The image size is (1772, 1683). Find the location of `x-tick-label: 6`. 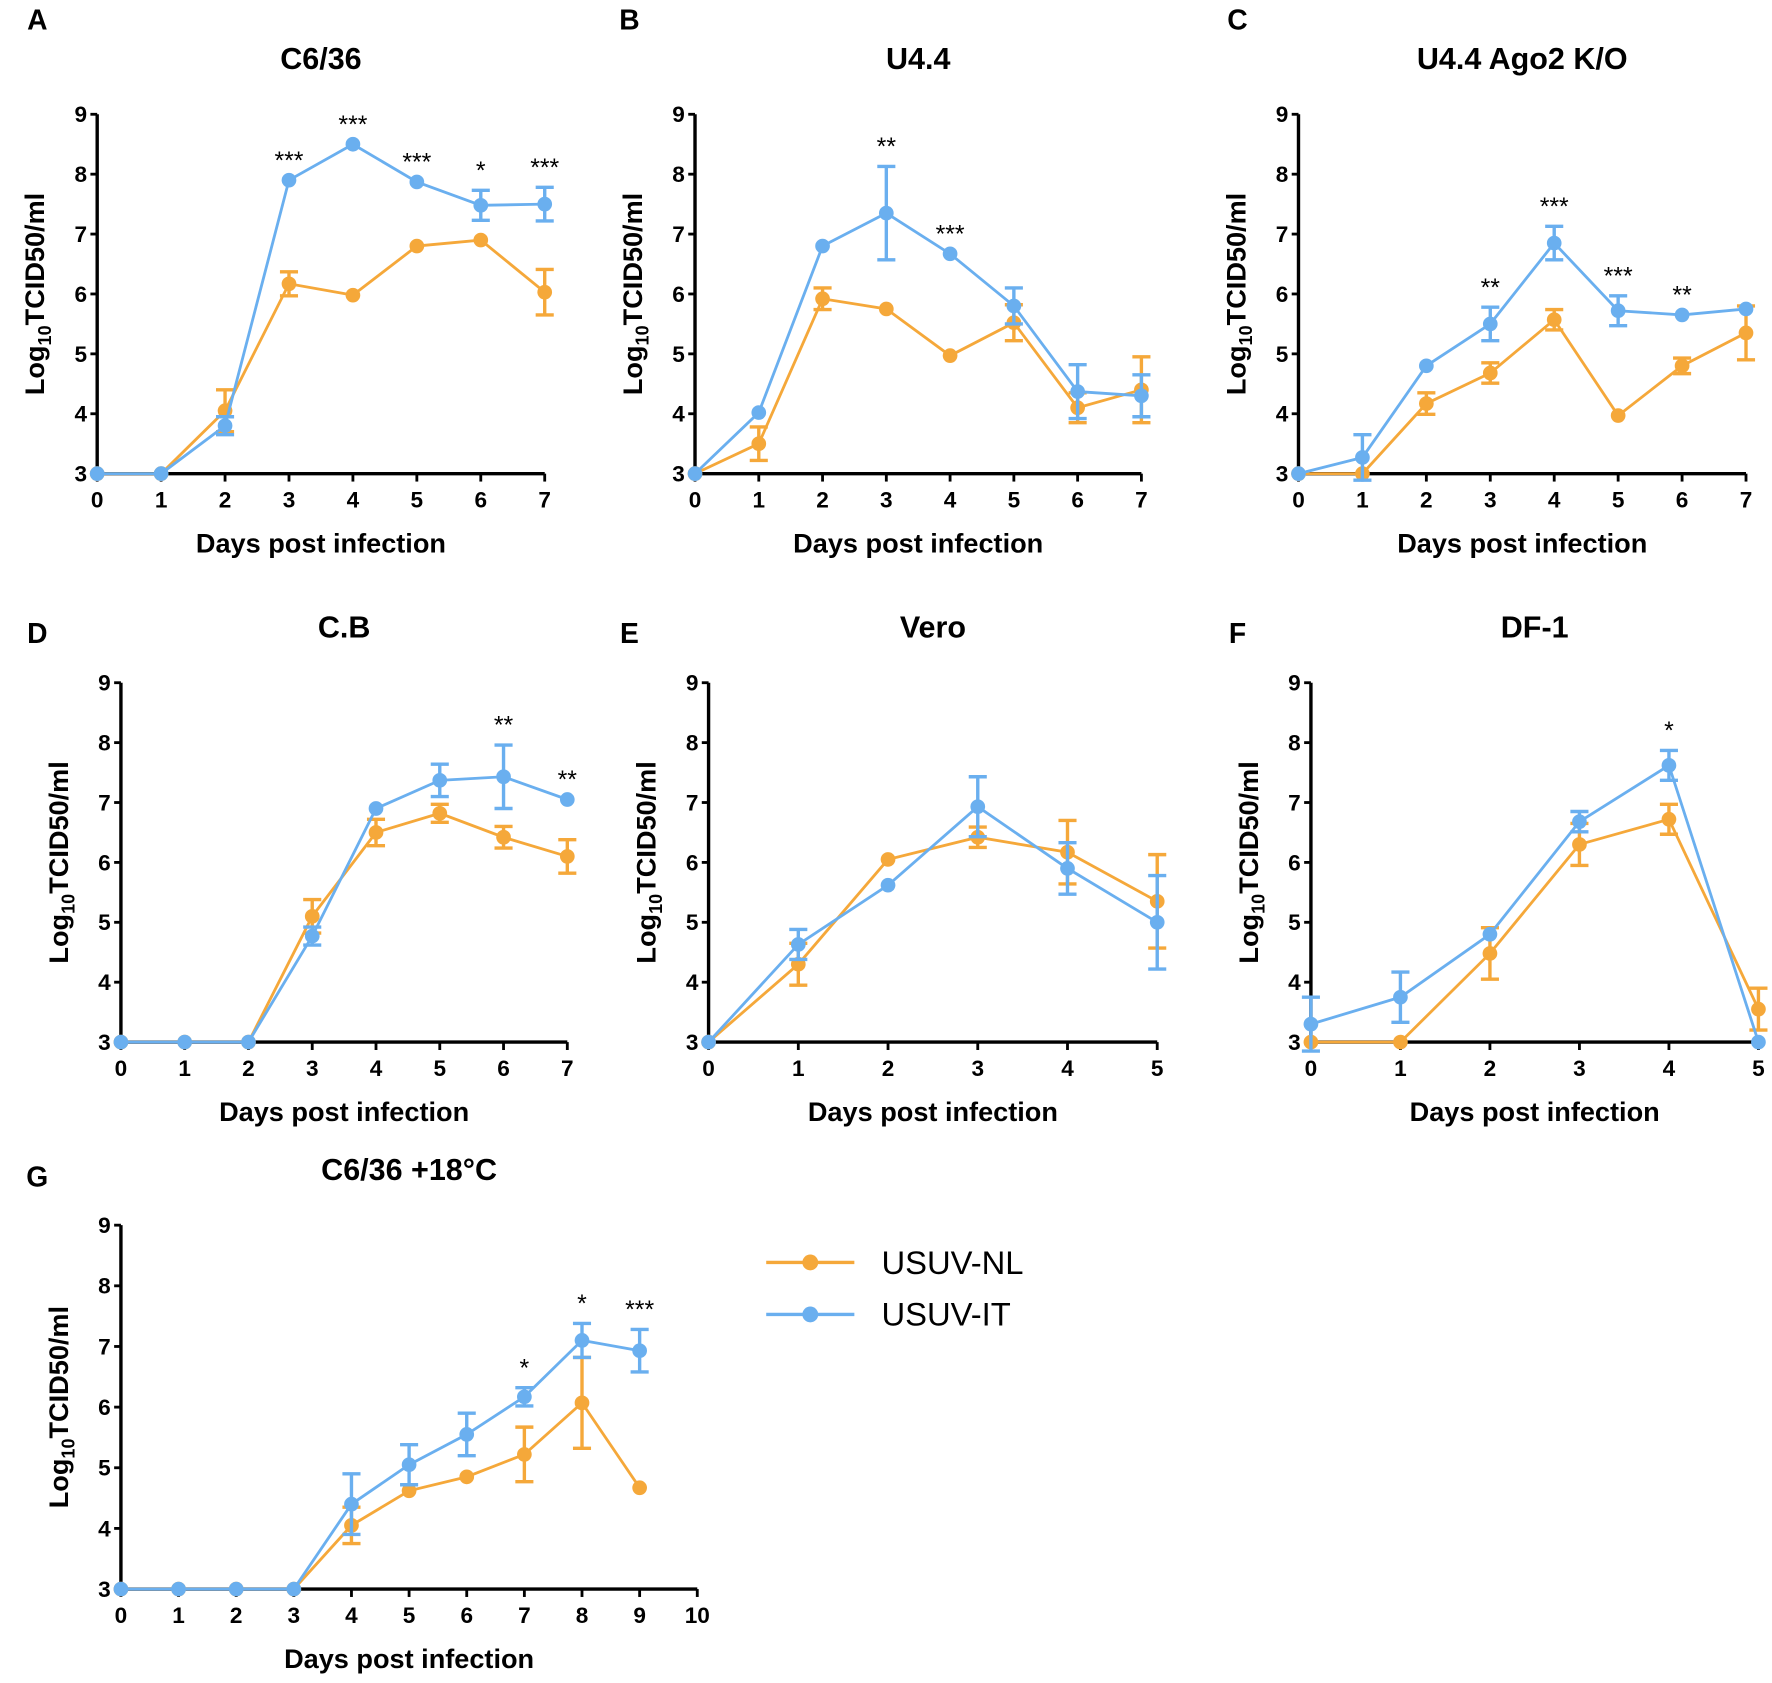

x-tick-label: 6 is located at coordinates (1682, 500).